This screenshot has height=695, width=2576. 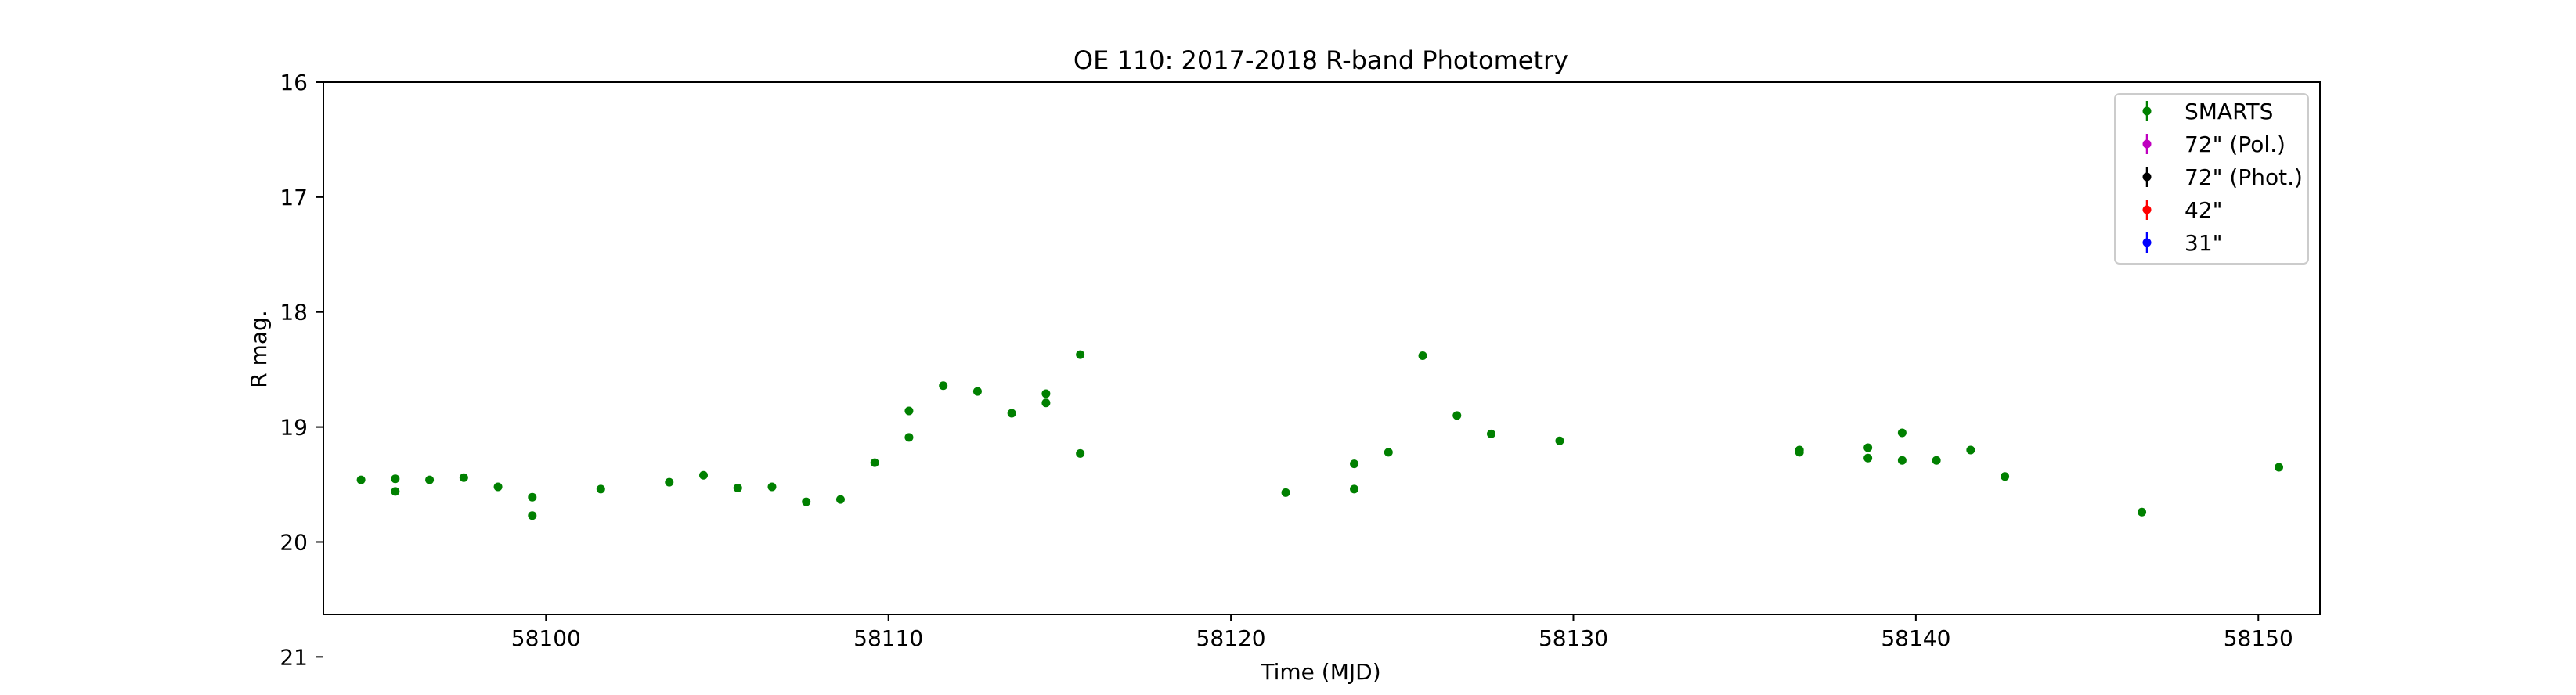 What do you see at coordinates (888, 638) in the screenshot?
I see `x-tick-label: 58110` at bounding box center [888, 638].